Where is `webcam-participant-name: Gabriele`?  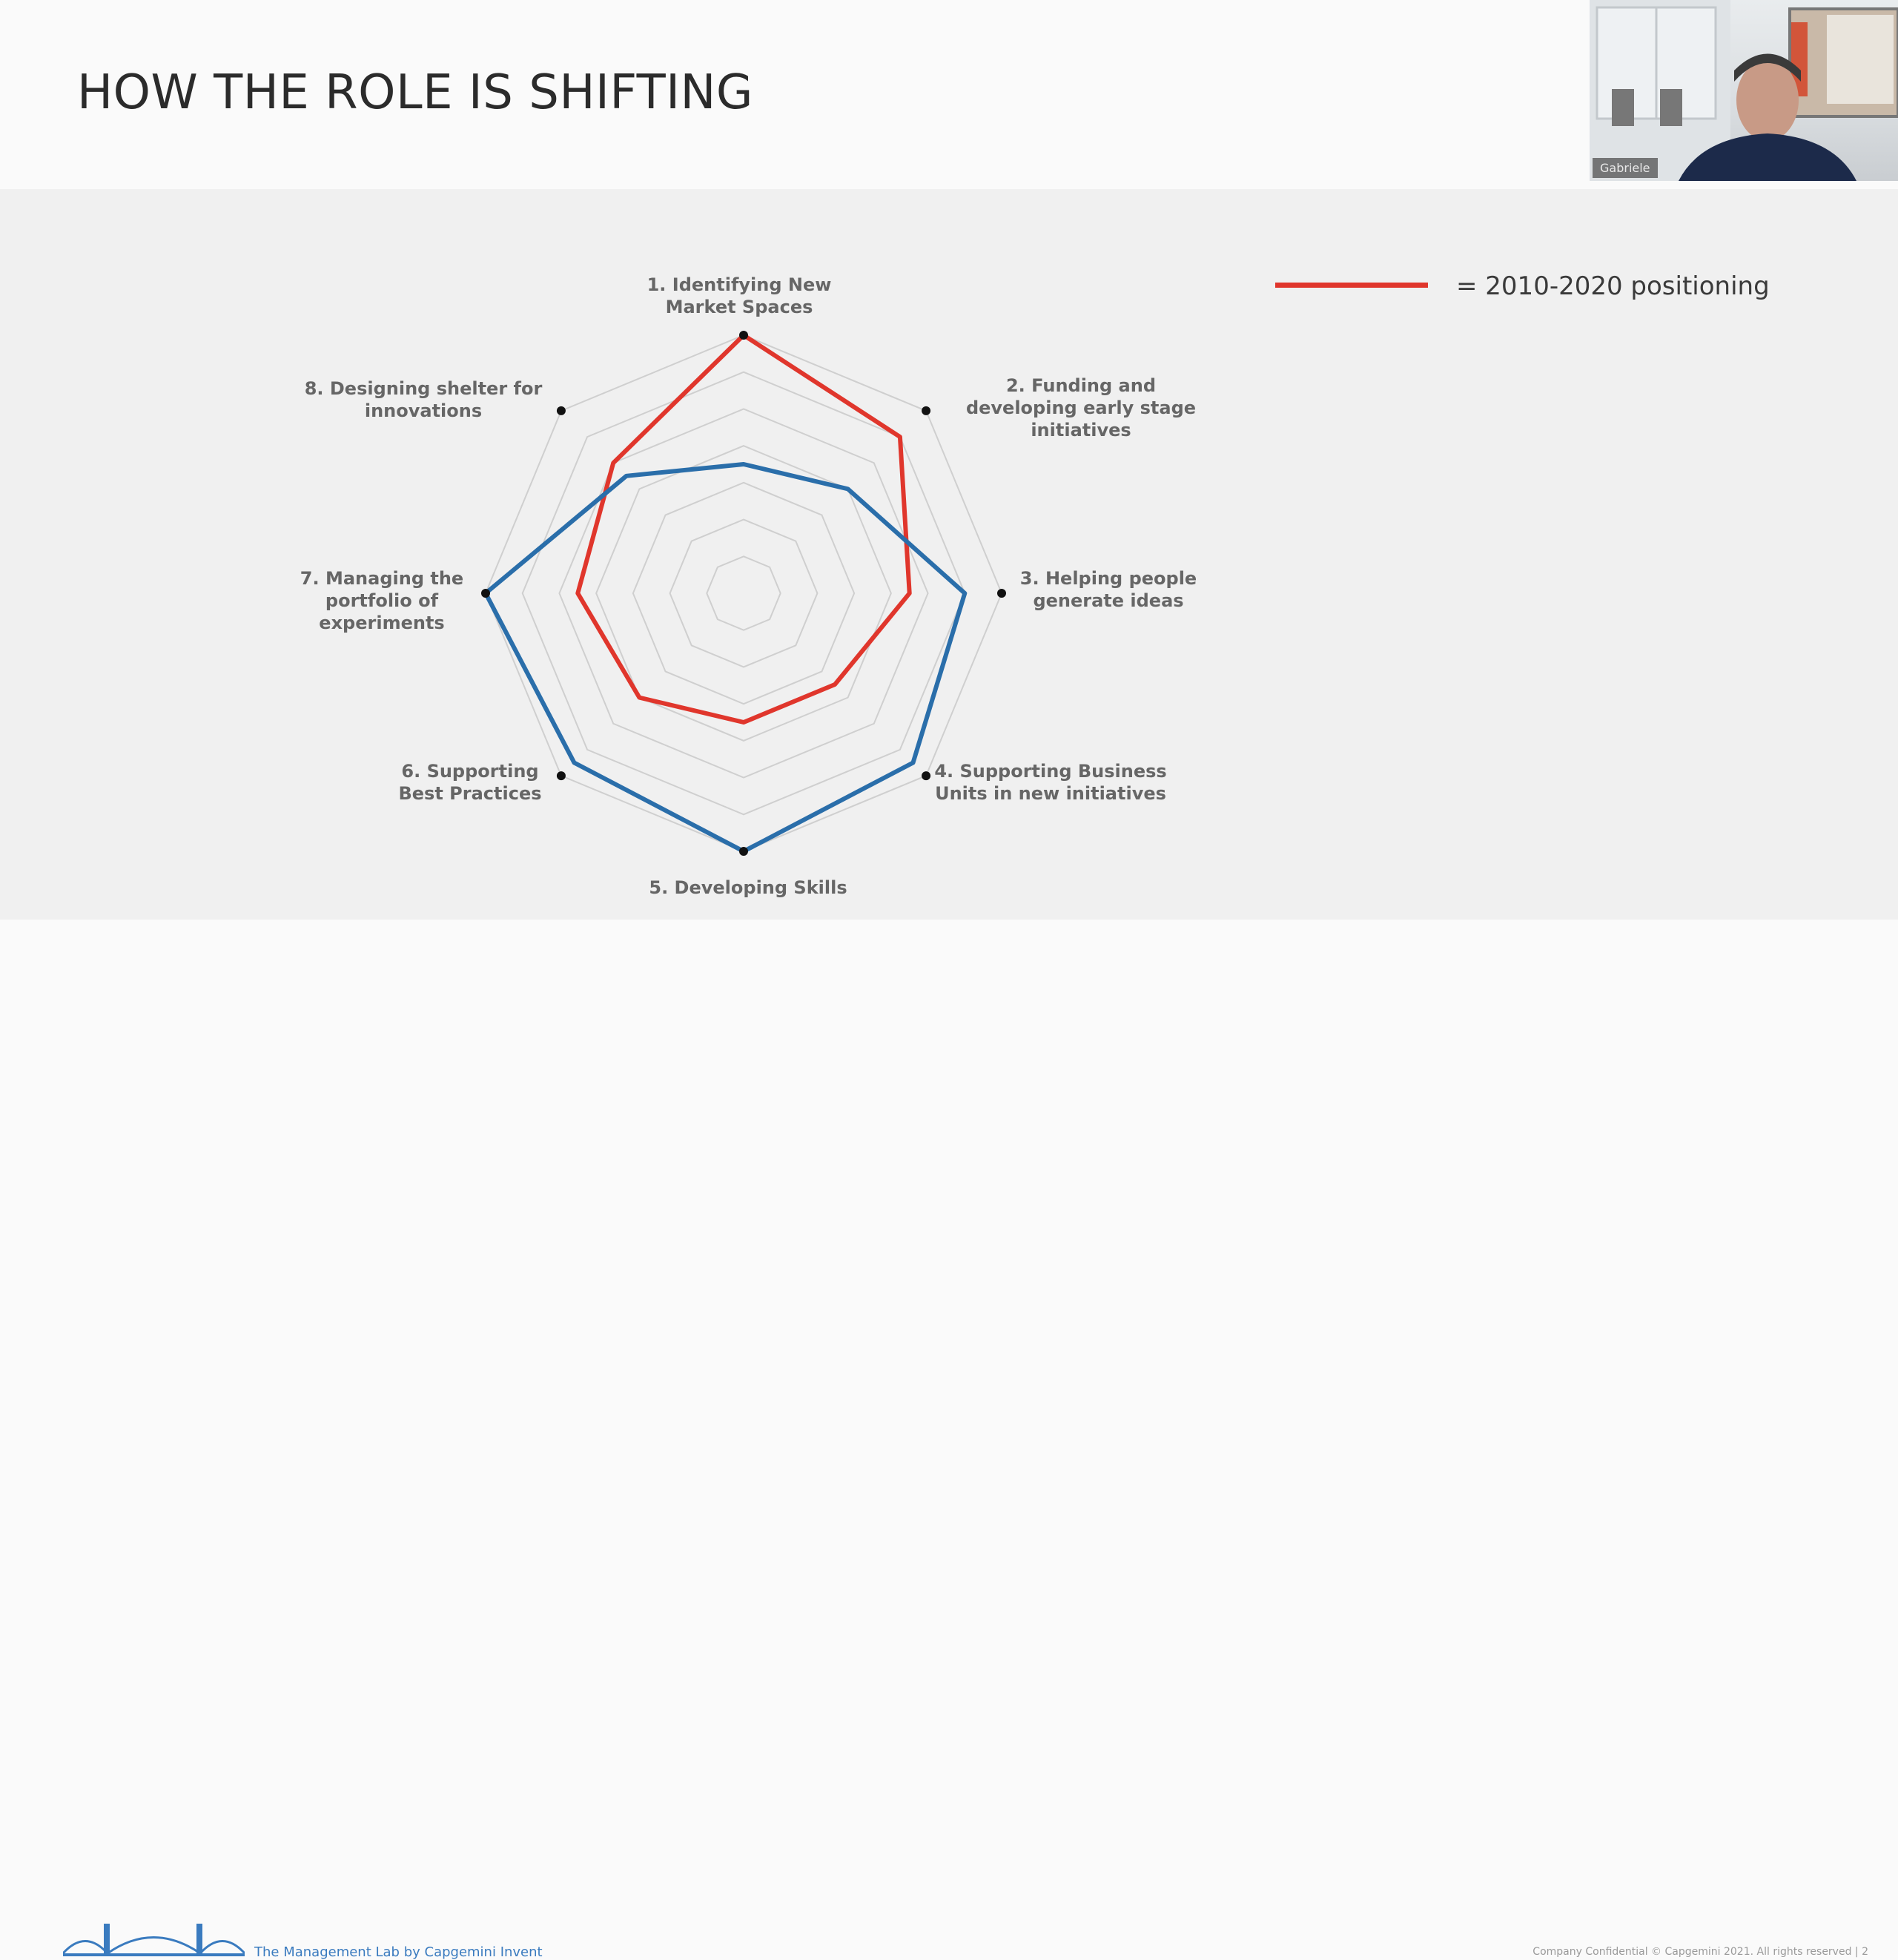 webcam-participant-name: Gabriele is located at coordinates (1625, 168).